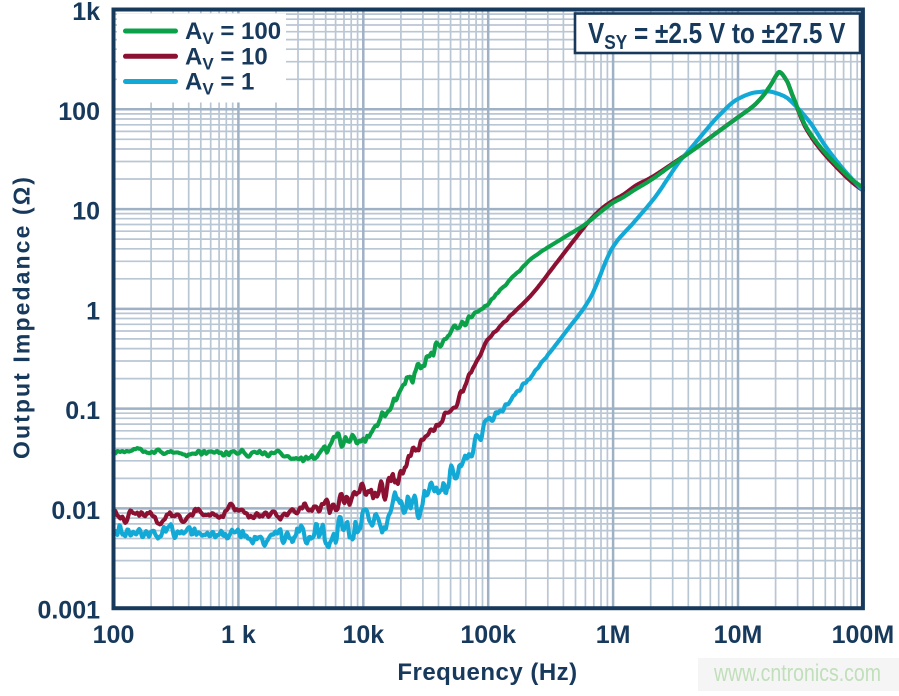  I want to click on svg-text: AV = 100, so click(233, 33).